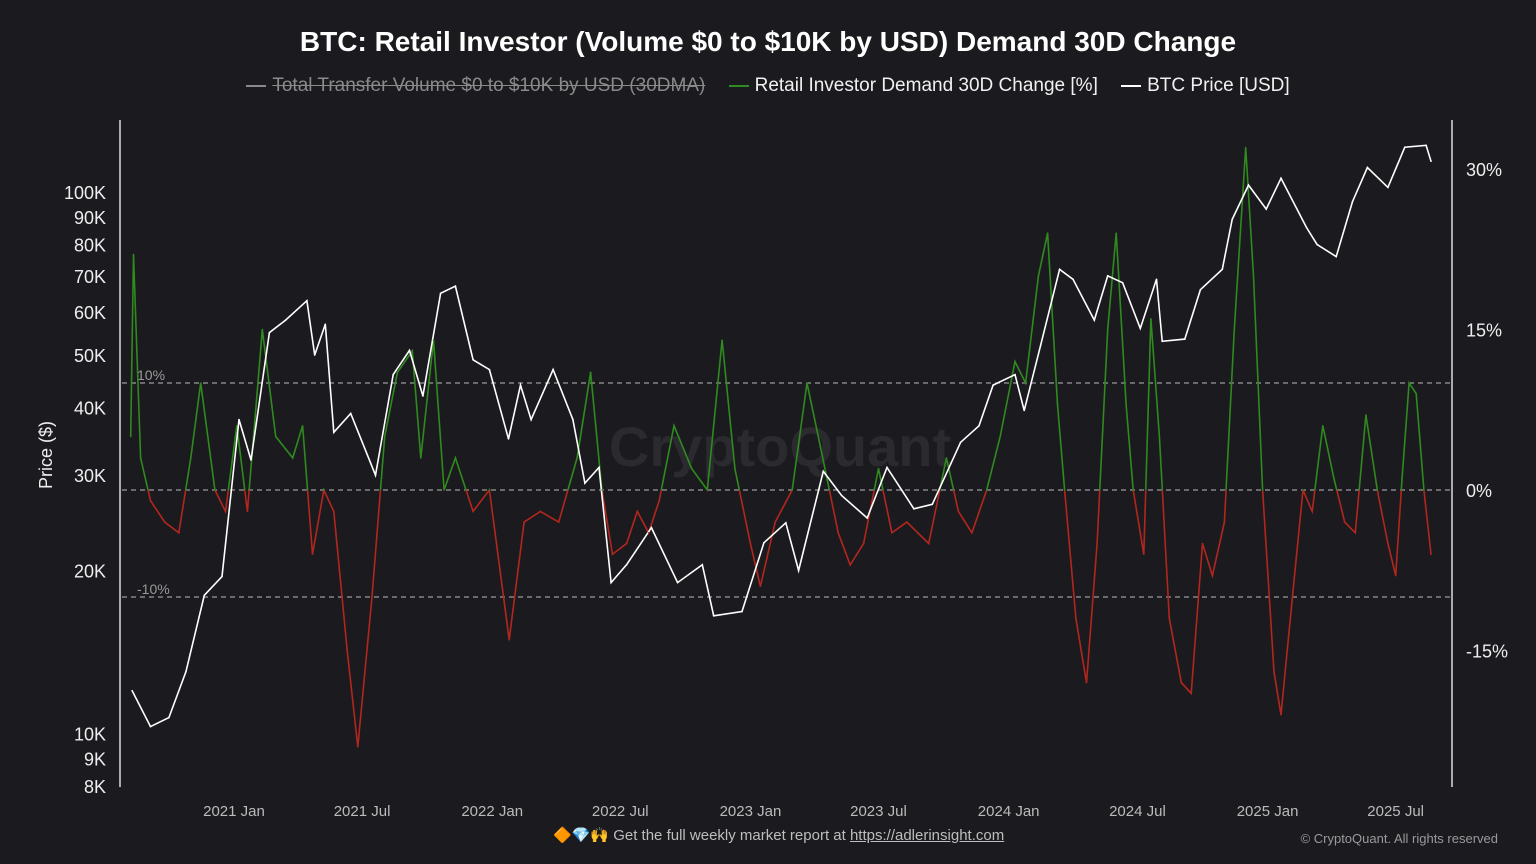 This screenshot has width=1536, height=864. What do you see at coordinates (927, 835) in the screenshot?
I see `footer-link: https://adlerinsight.com` at bounding box center [927, 835].